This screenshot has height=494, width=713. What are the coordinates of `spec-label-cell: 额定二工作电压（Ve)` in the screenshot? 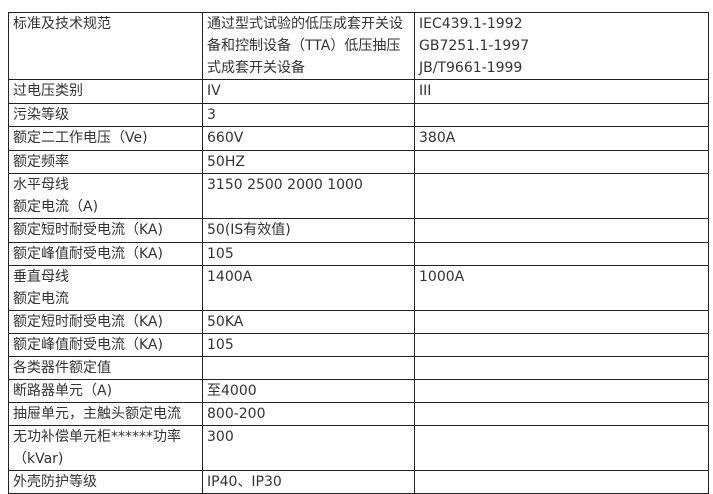 It's located at (105, 138).